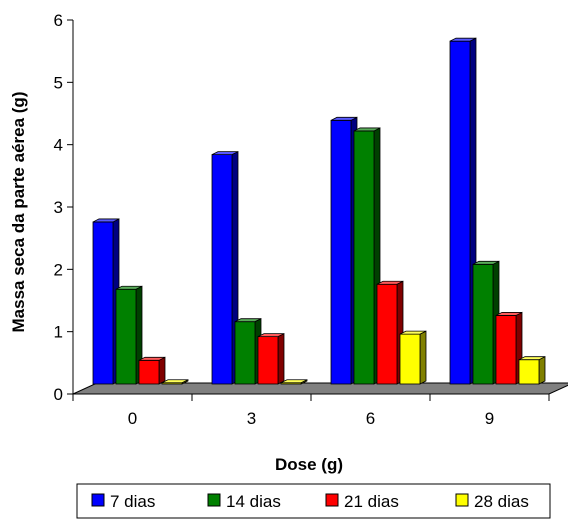  I want to click on legend-label: 7 dias, so click(132, 501).